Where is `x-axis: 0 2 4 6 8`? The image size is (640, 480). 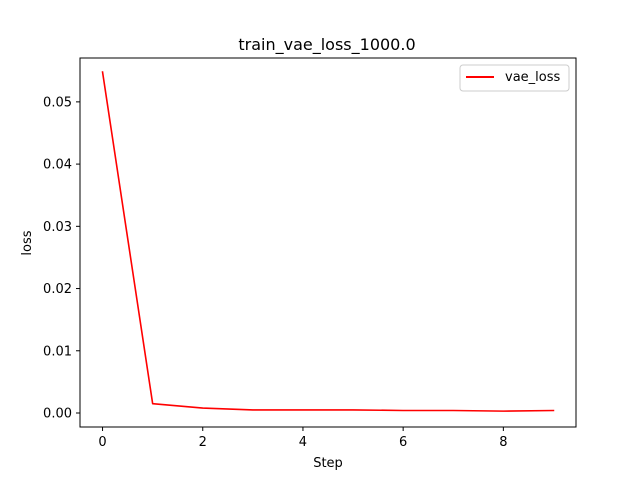 x-axis: 0 2 4 6 8 is located at coordinates (302, 438).